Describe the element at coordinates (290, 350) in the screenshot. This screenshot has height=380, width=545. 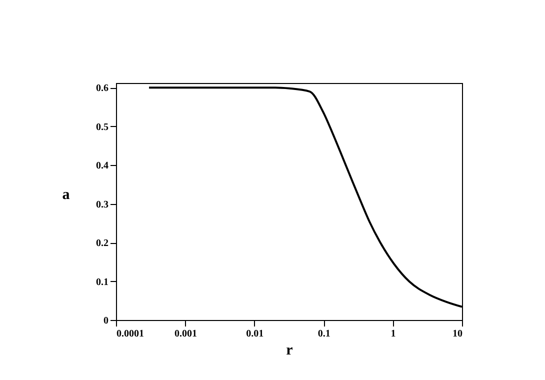
I see `x-axis-title: r` at that location.